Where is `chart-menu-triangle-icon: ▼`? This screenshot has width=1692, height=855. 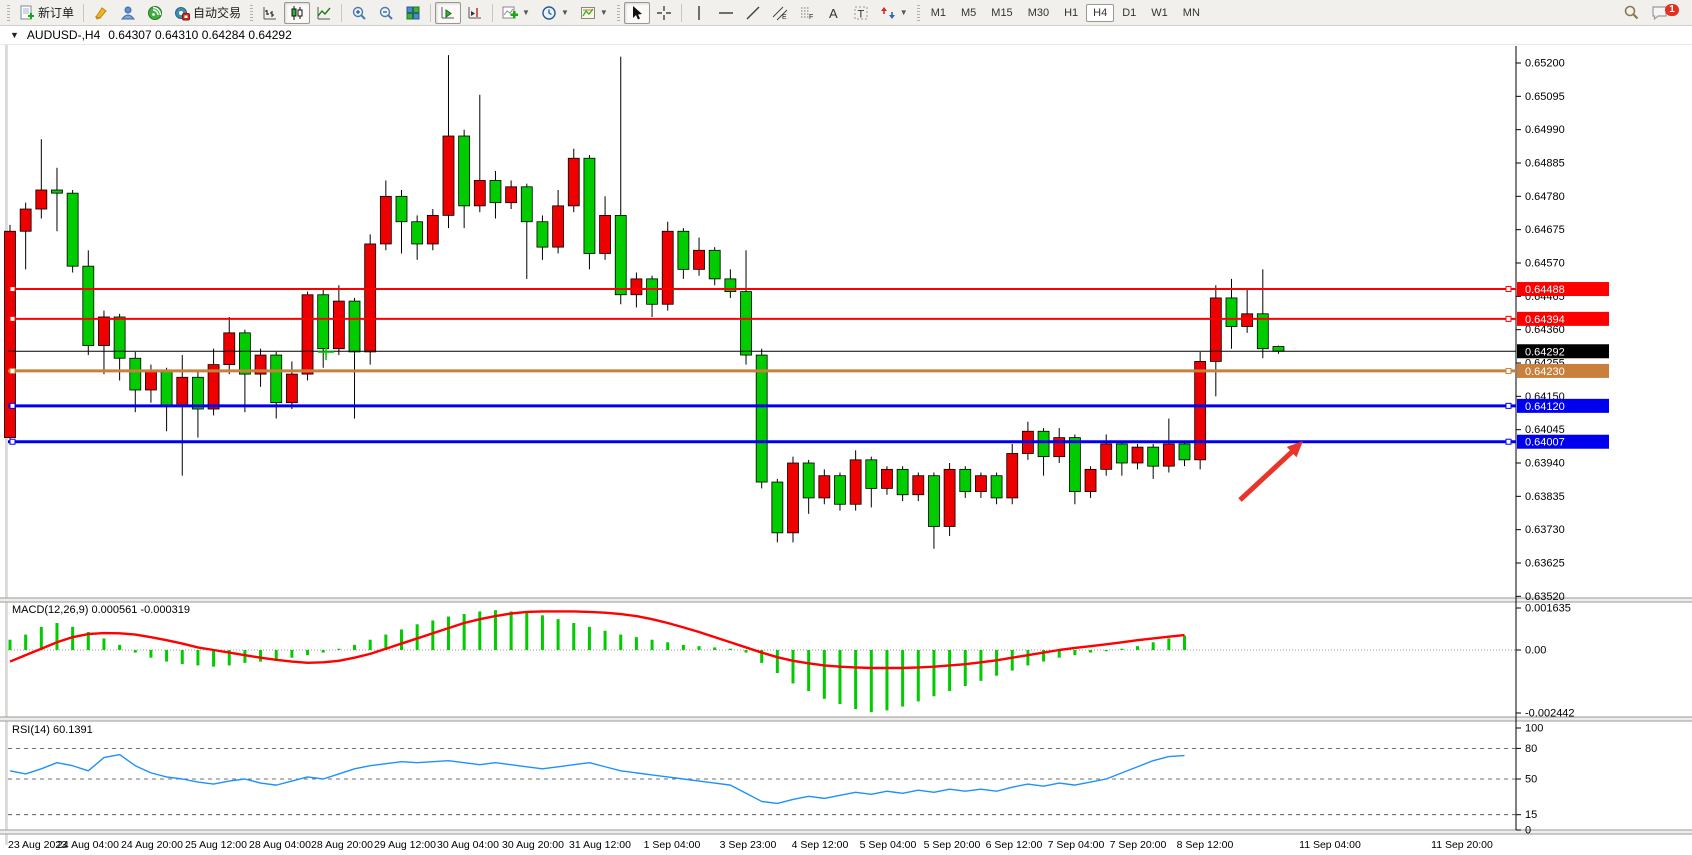
chart-menu-triangle-icon: ▼ is located at coordinates (14, 34).